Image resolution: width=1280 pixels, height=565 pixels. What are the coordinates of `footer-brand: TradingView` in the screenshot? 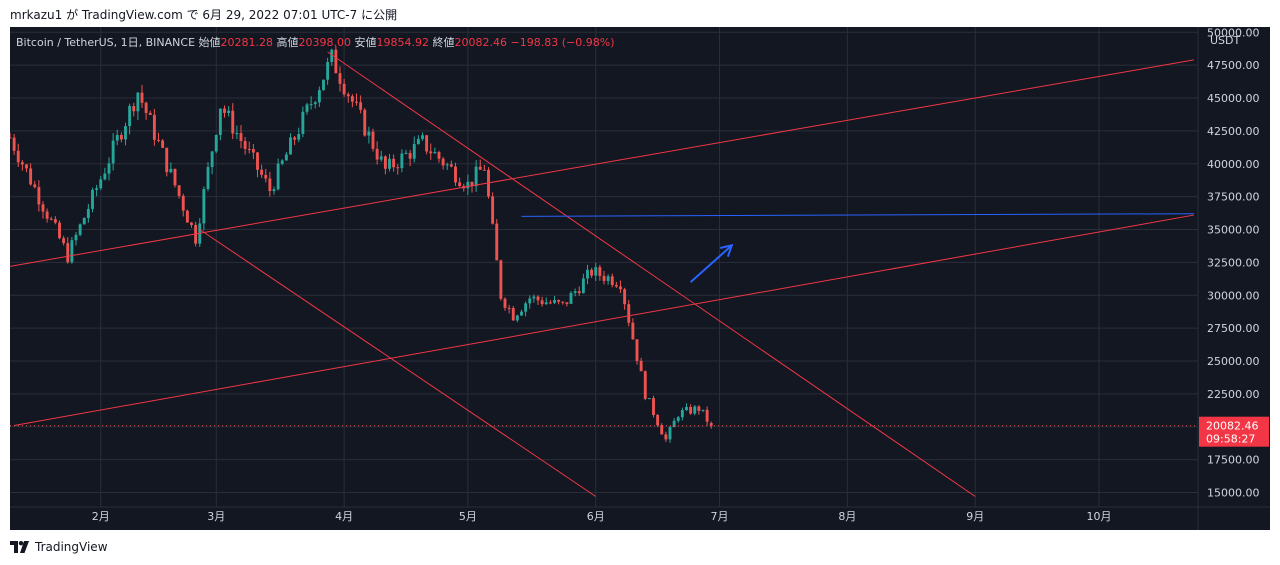 It's located at (71, 547).